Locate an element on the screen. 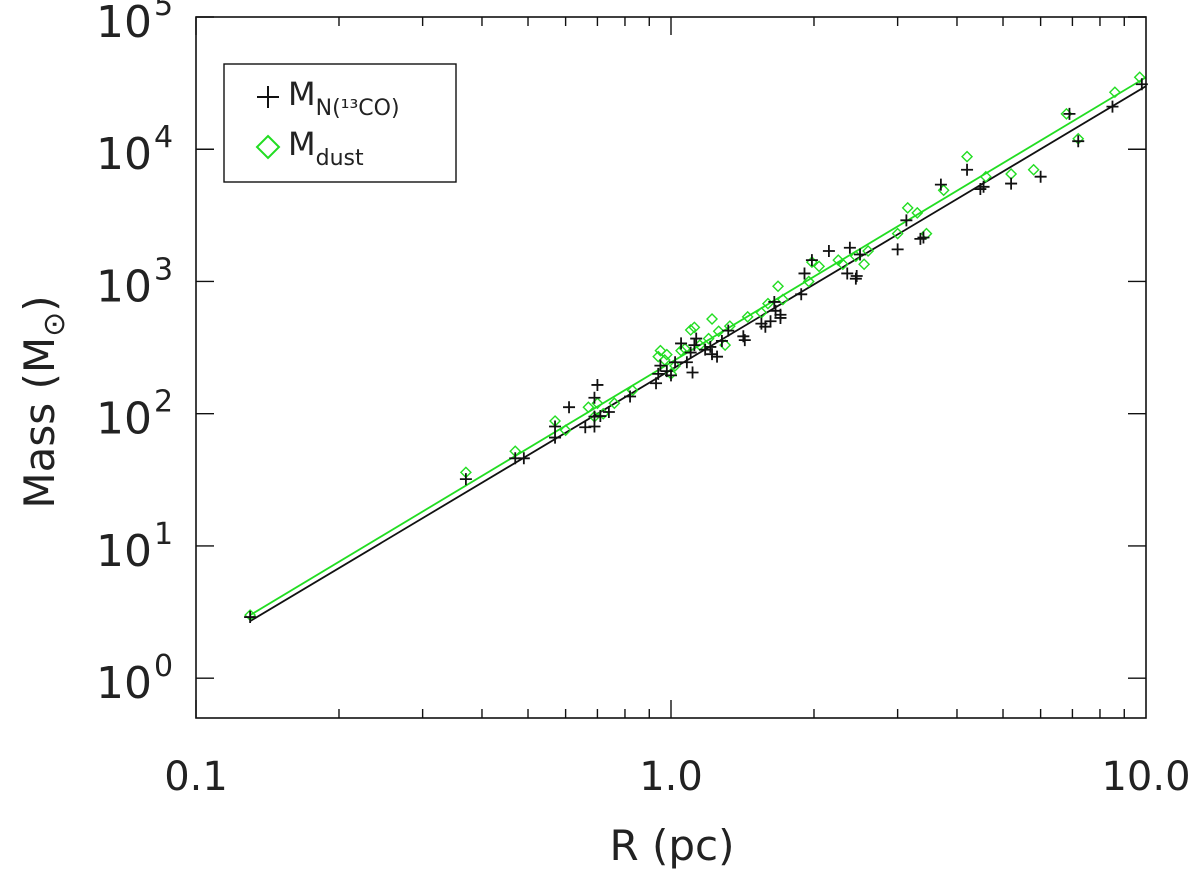  y-axis-label-close: ) is located at coordinates (39, 303).